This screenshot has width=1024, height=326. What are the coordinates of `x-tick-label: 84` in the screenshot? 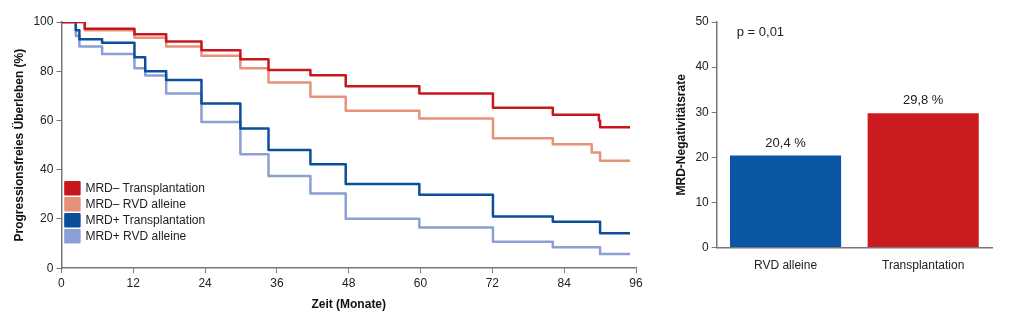 It's located at (564, 282).